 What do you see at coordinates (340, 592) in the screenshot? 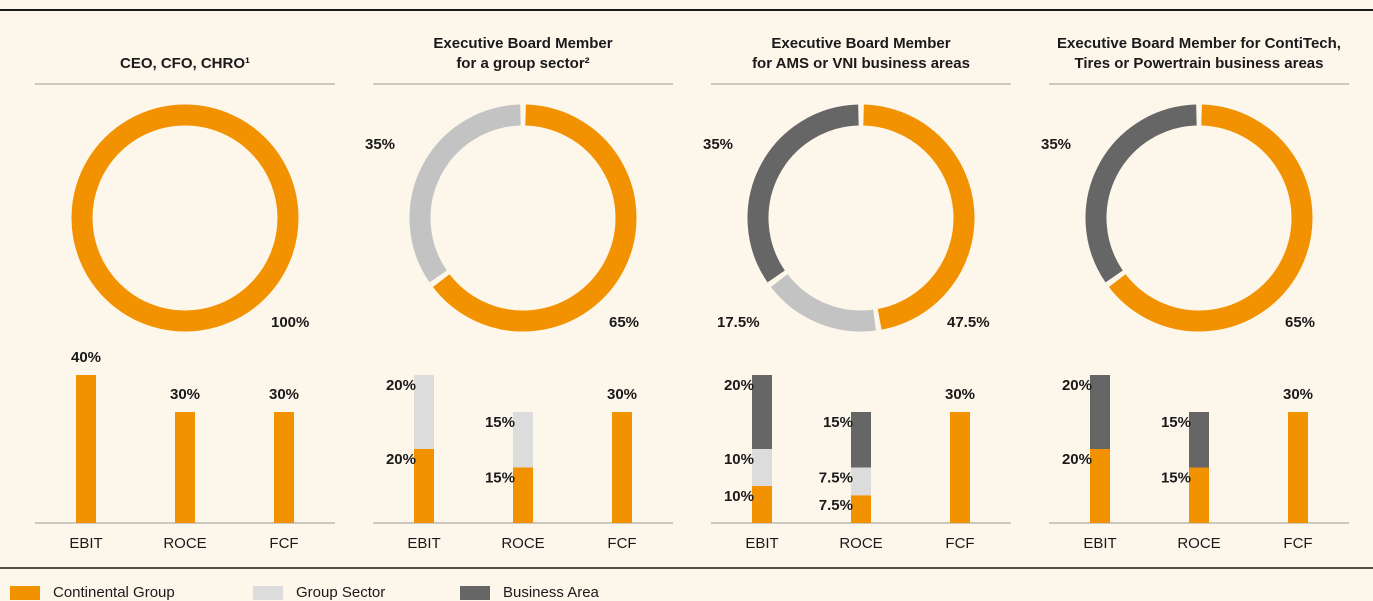
I see `legend-label: Group Sector` at bounding box center [340, 592].